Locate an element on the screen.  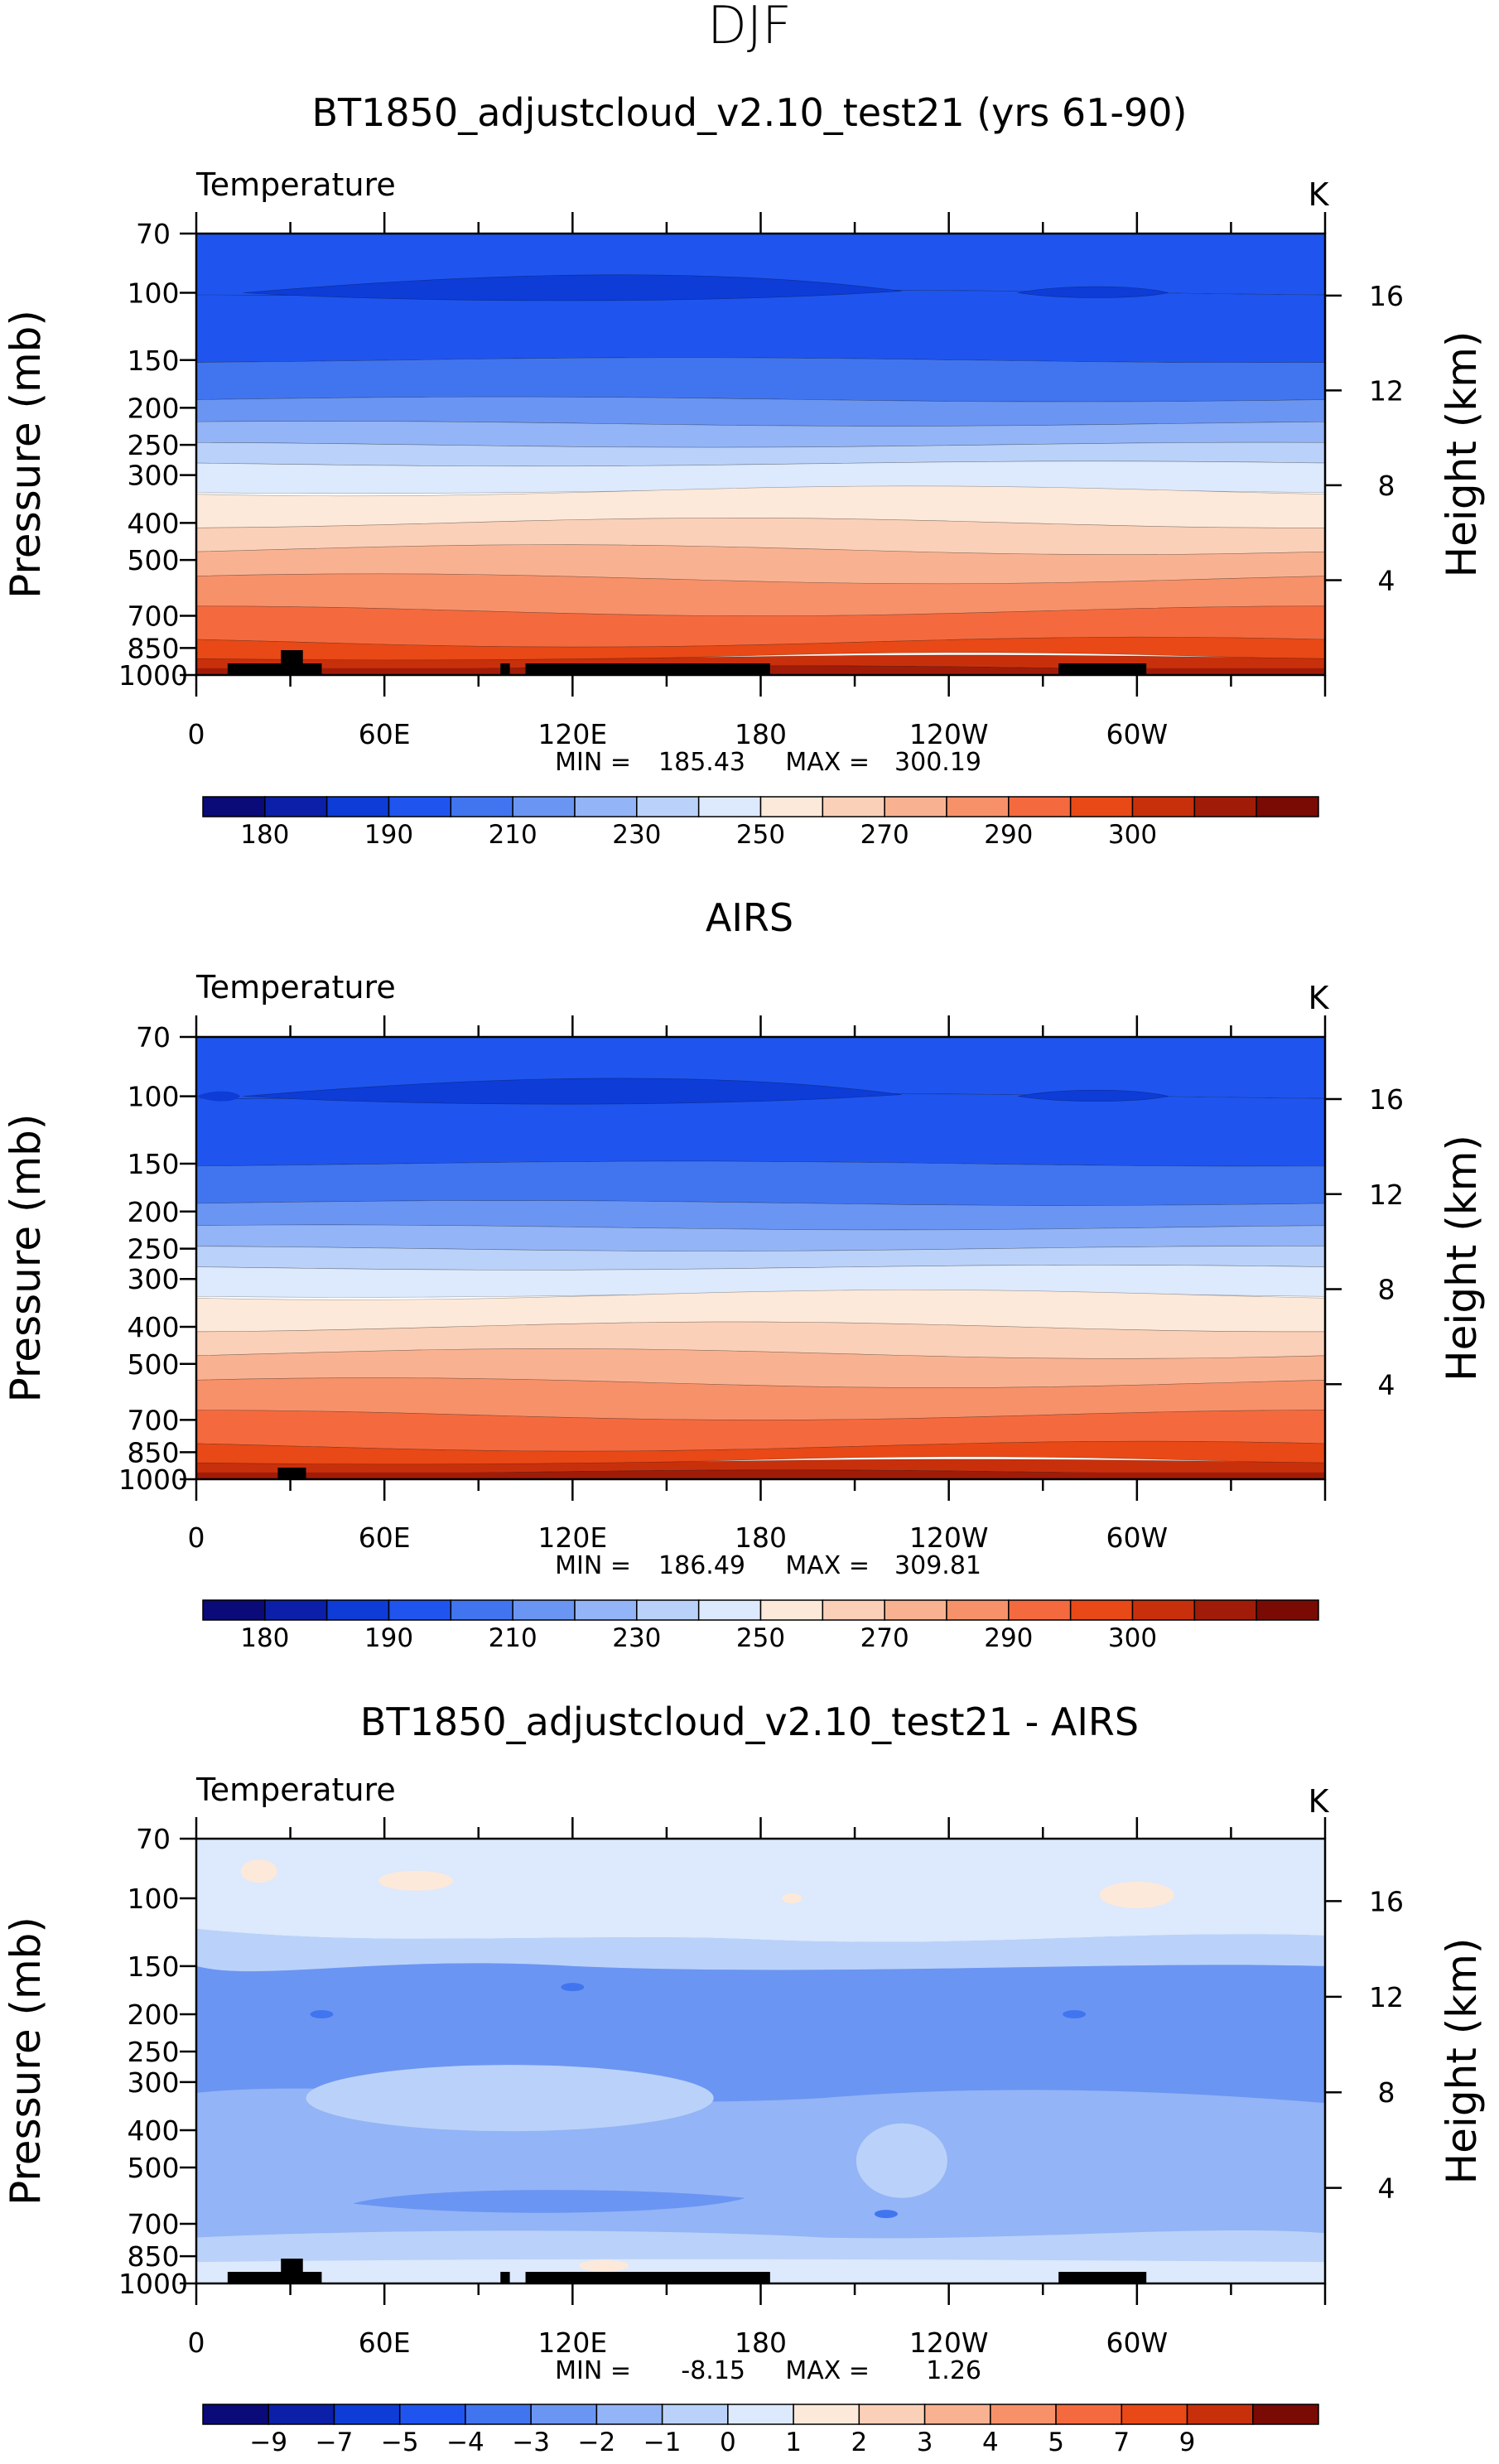
y2-tick-label: 8 is located at coordinates (1386, 2092).